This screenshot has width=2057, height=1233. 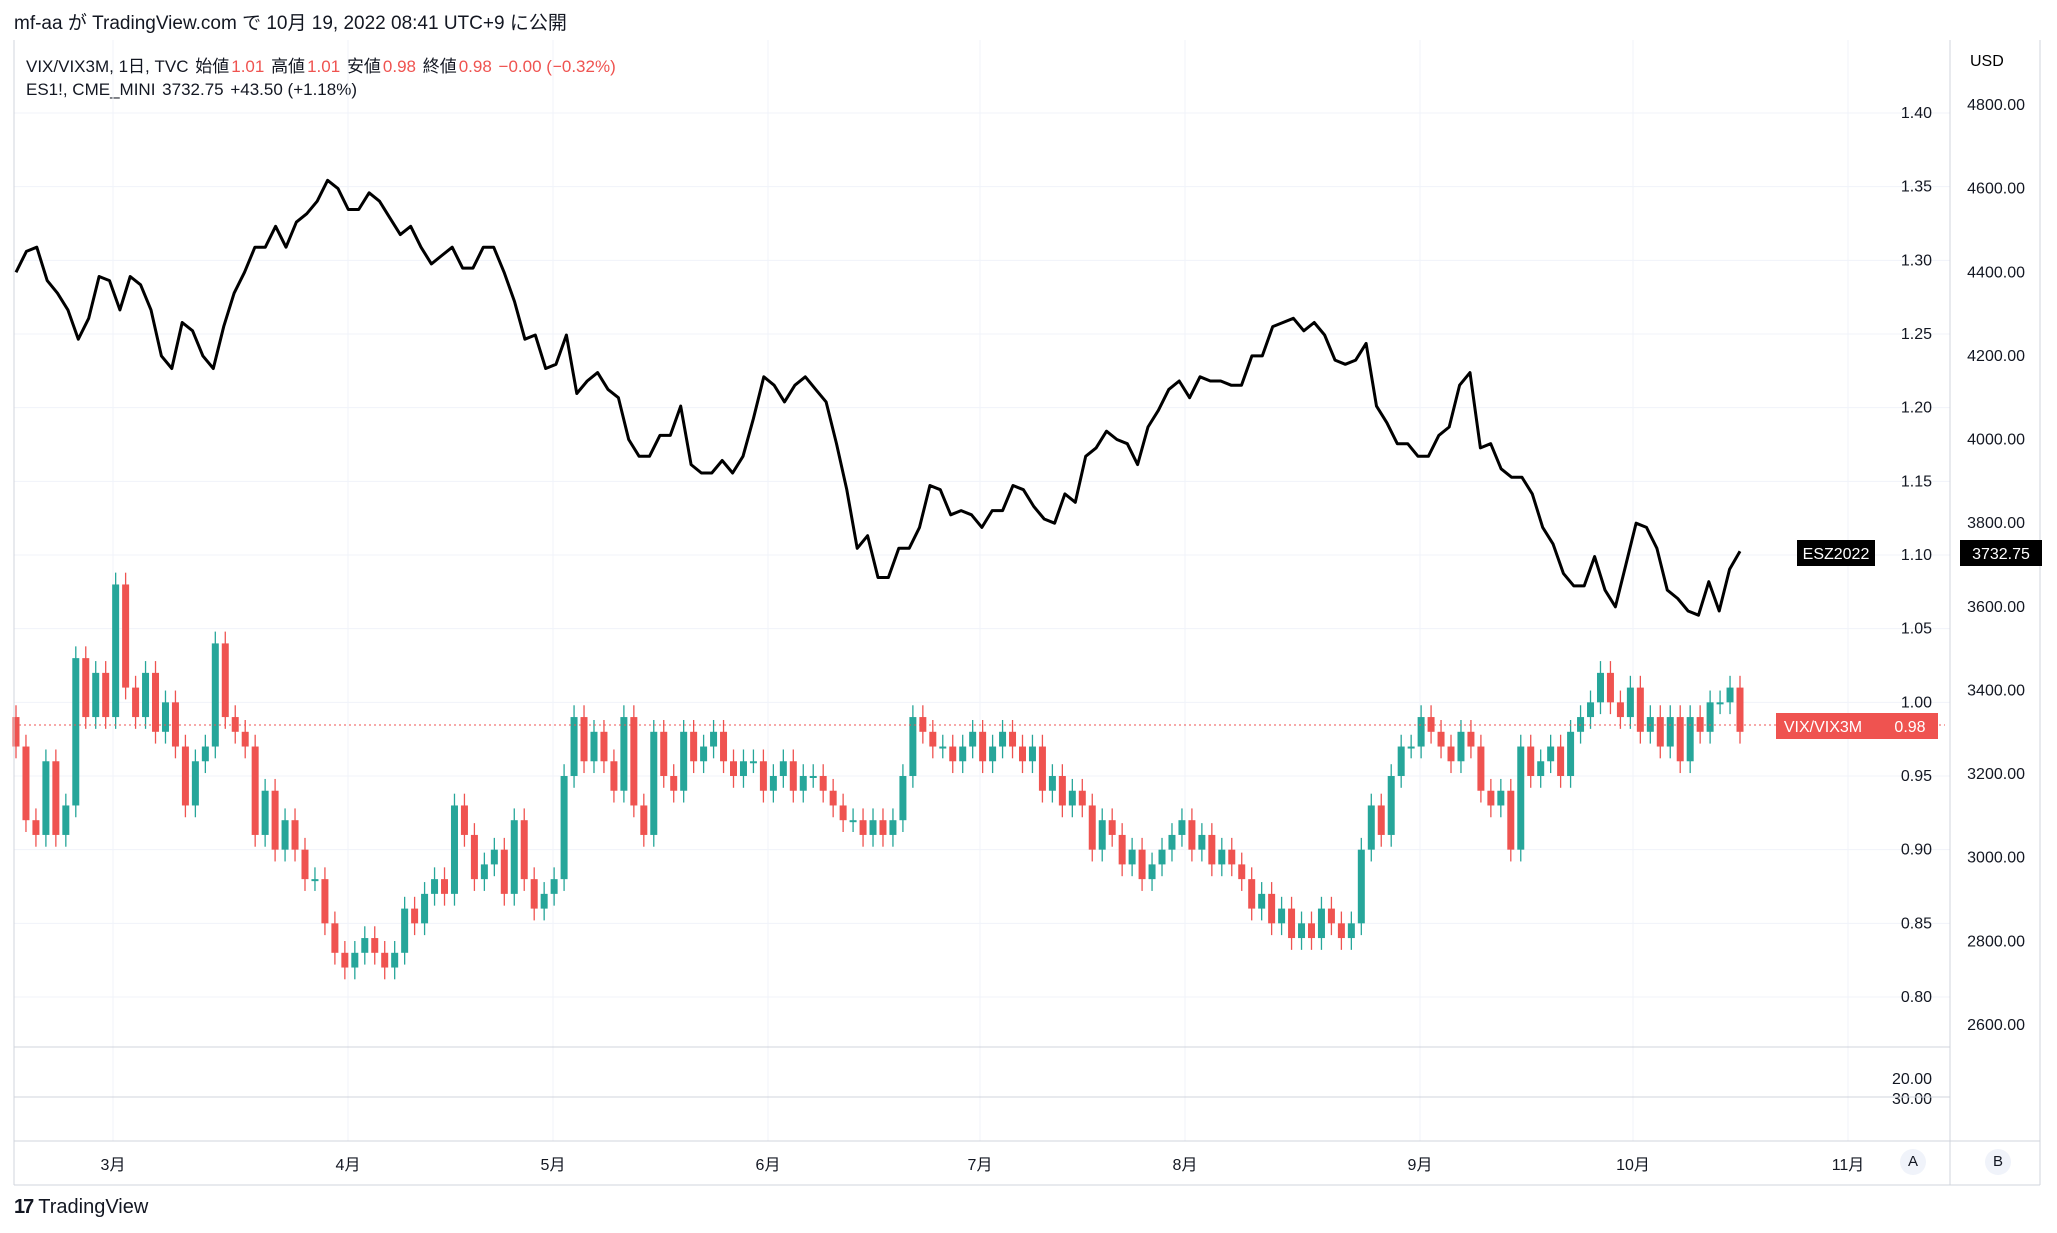 I want to click on log-scale-button: B, so click(x=1998, y=1162).